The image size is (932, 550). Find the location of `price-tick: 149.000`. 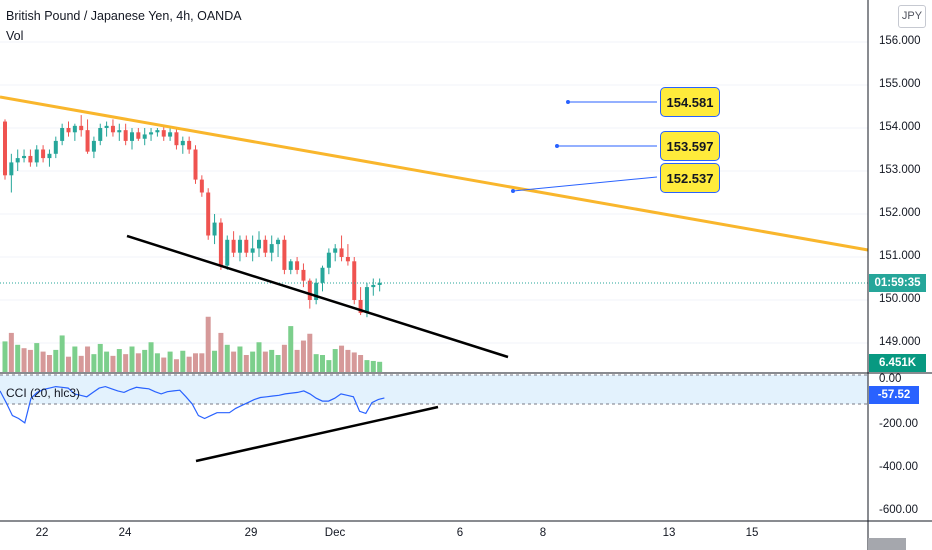

price-tick: 149.000 is located at coordinates (900, 342).